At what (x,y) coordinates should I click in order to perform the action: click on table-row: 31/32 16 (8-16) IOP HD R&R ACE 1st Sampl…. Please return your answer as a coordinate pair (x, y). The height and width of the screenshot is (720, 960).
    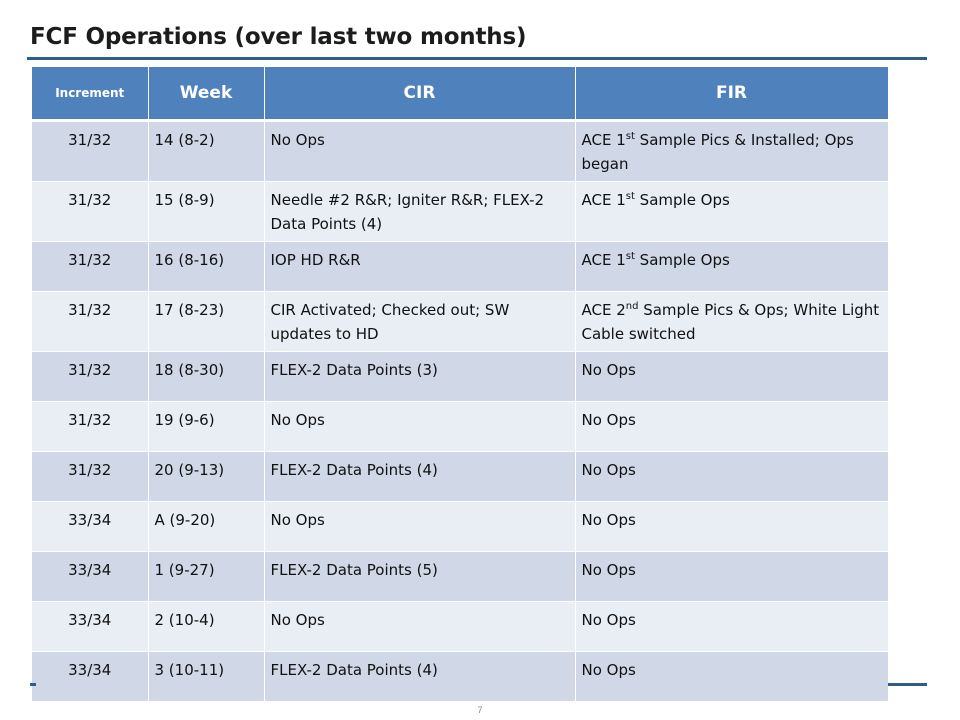
    Looking at the image, I should click on (460, 266).